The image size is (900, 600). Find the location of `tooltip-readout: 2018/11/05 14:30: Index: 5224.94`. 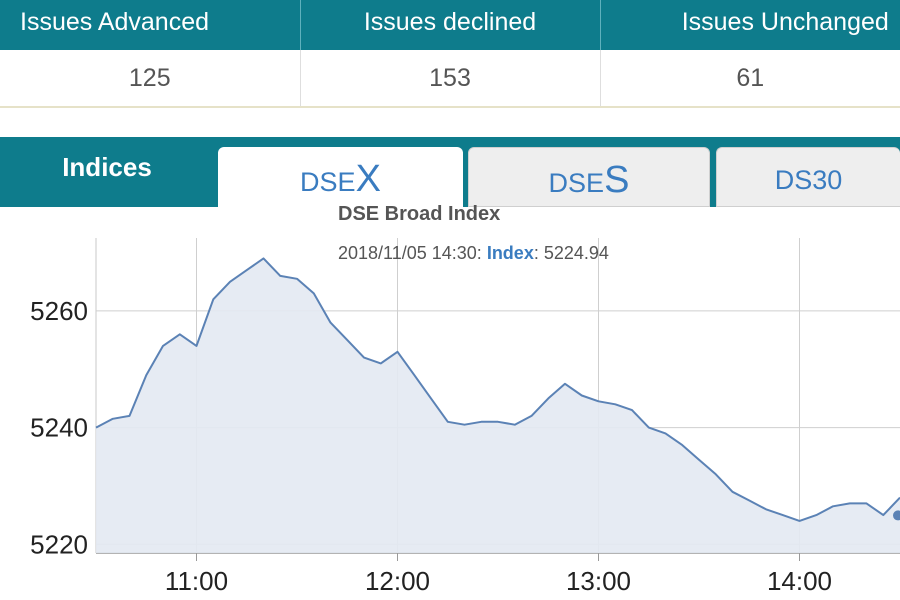

tooltip-readout: 2018/11/05 14:30: Index: 5224.94 is located at coordinates (473, 253).